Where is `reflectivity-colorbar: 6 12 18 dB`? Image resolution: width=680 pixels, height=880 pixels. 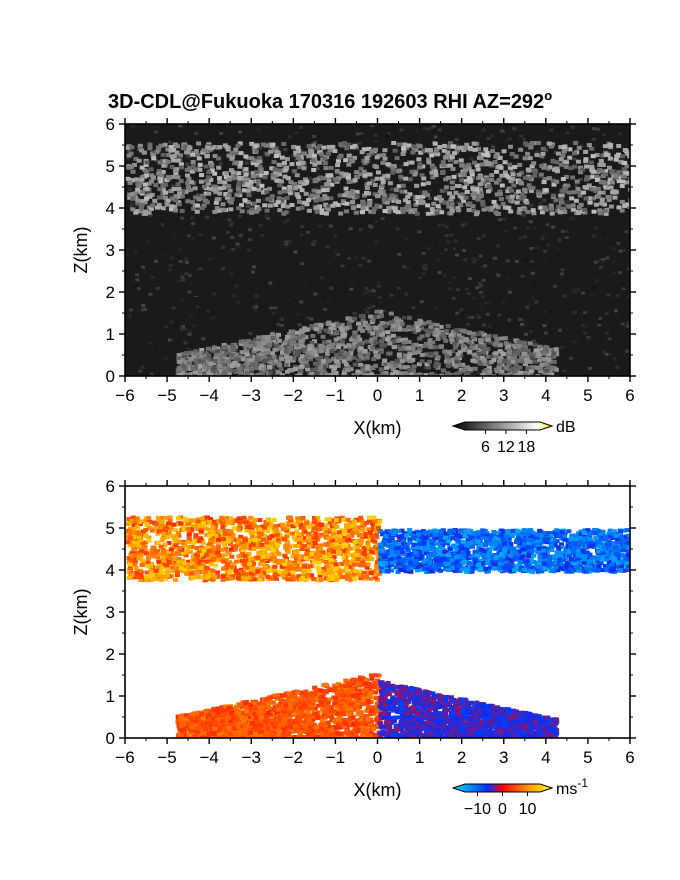
reflectivity-colorbar: 6 12 18 dB is located at coordinates (513, 437).